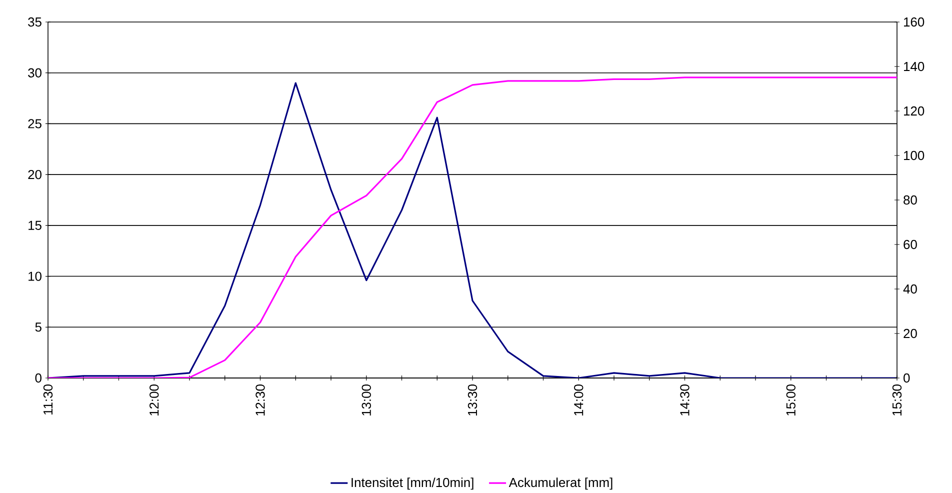 This screenshot has width=952, height=493. What do you see at coordinates (35, 276) in the screenshot?
I see `y-tick-label: 10` at bounding box center [35, 276].